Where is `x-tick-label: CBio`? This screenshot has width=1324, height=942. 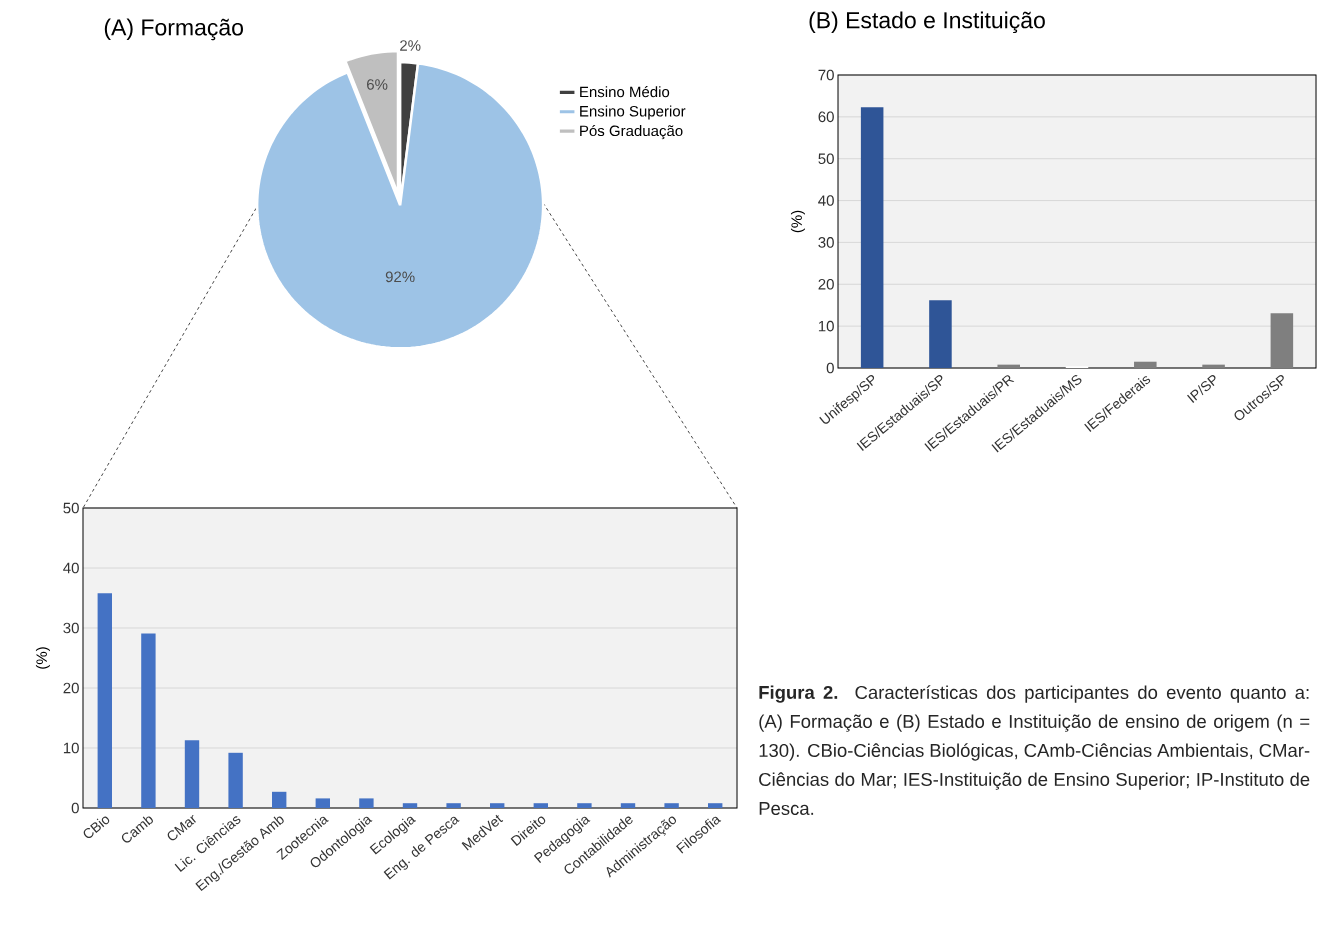 x-tick-label: CBio is located at coordinates (96, 827).